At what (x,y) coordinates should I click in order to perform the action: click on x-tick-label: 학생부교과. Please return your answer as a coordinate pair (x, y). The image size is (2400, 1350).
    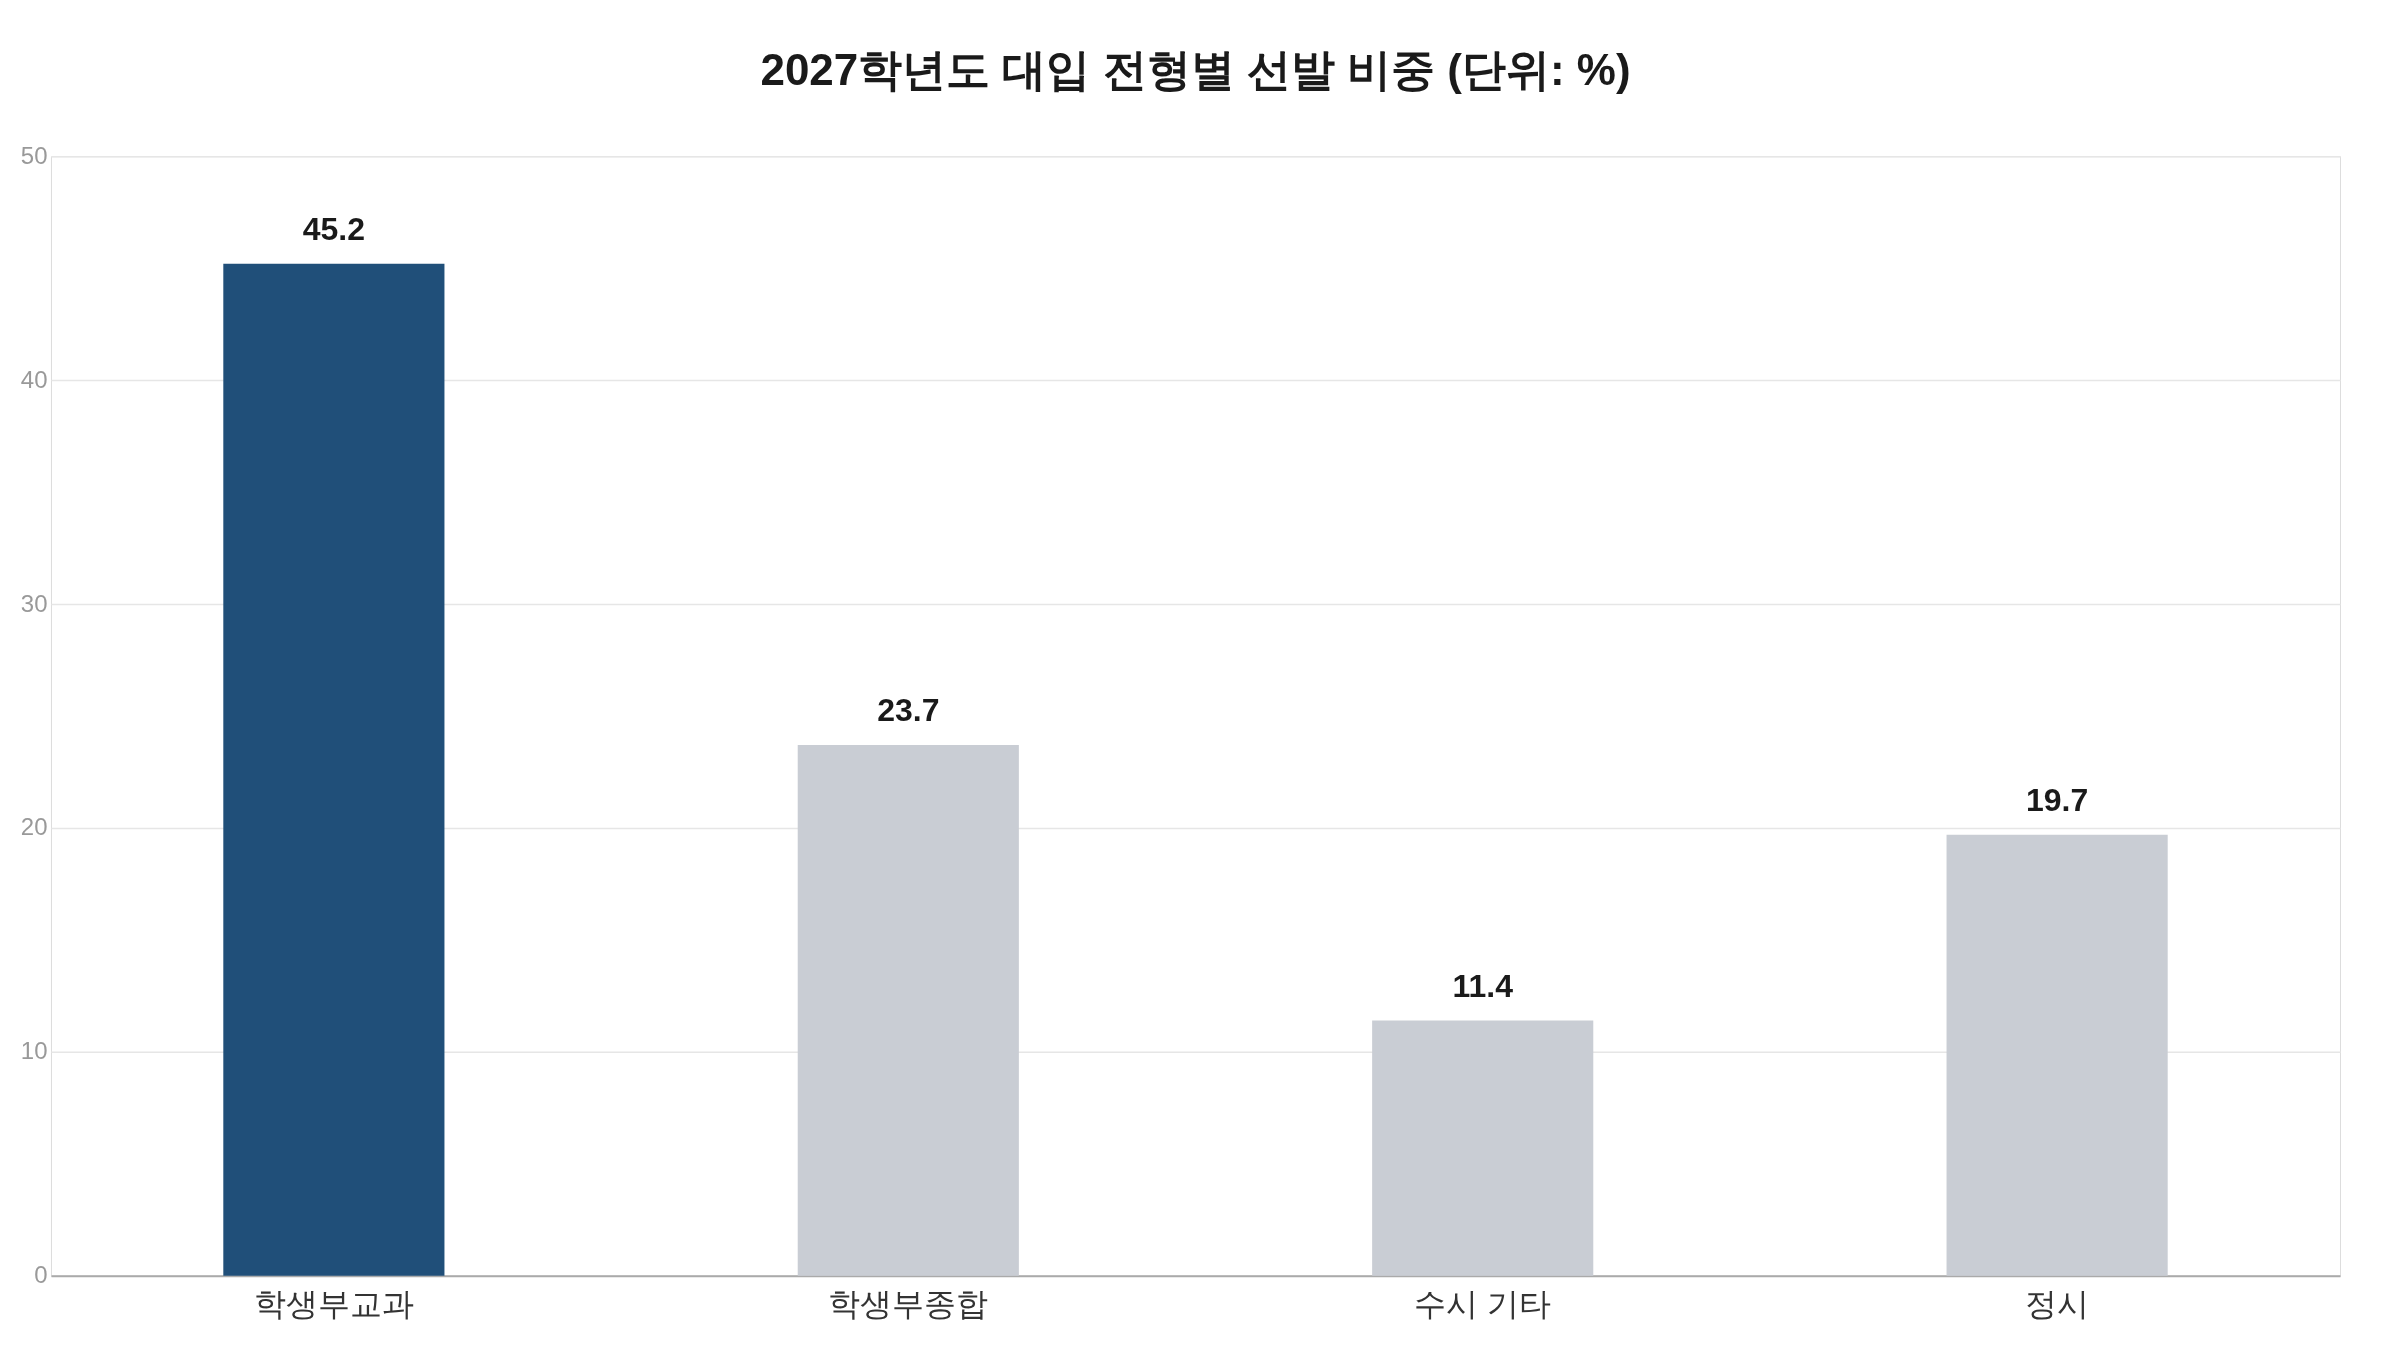
    Looking at the image, I should click on (333, 1304).